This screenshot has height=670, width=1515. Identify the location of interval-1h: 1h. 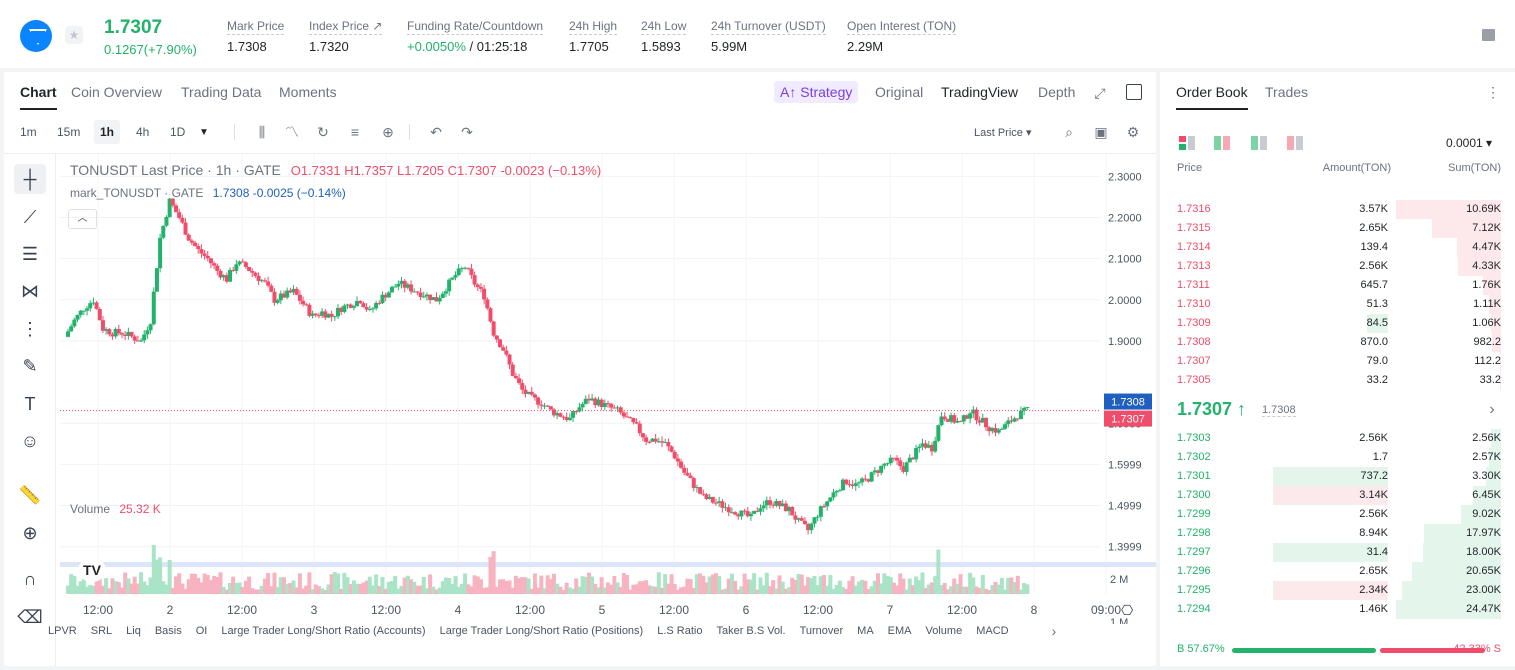
(107, 132).